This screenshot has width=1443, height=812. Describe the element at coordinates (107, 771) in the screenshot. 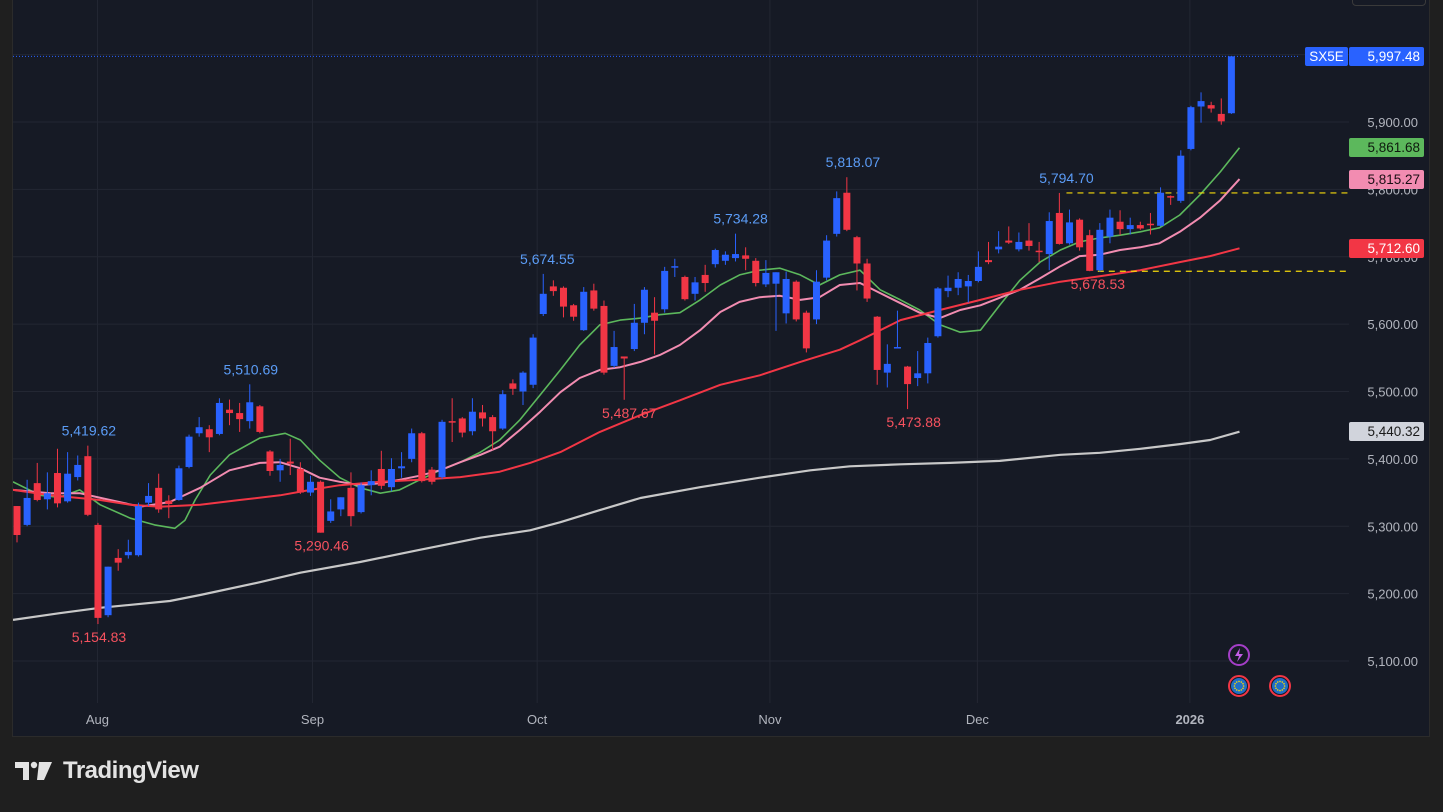

I see `tradingview-logo: TradingView` at that location.